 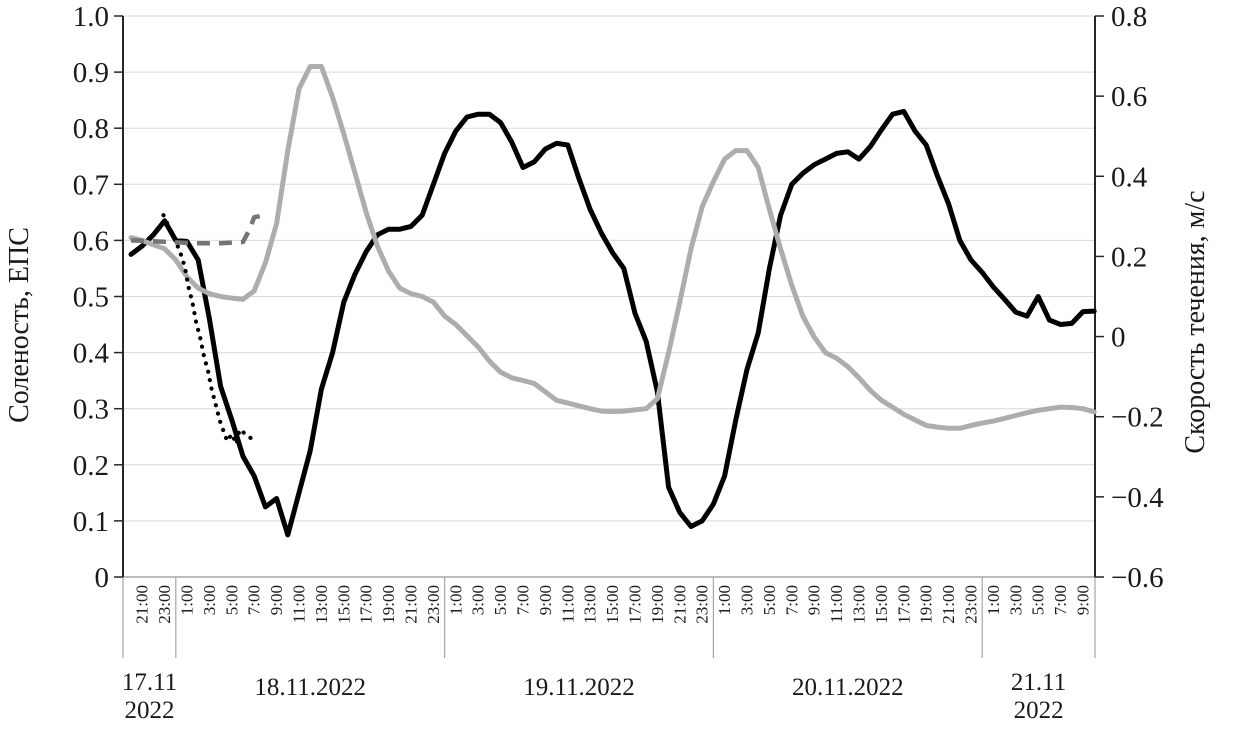 What do you see at coordinates (848, 687) in the screenshot?
I see `date-label: 20.11.2022` at bounding box center [848, 687].